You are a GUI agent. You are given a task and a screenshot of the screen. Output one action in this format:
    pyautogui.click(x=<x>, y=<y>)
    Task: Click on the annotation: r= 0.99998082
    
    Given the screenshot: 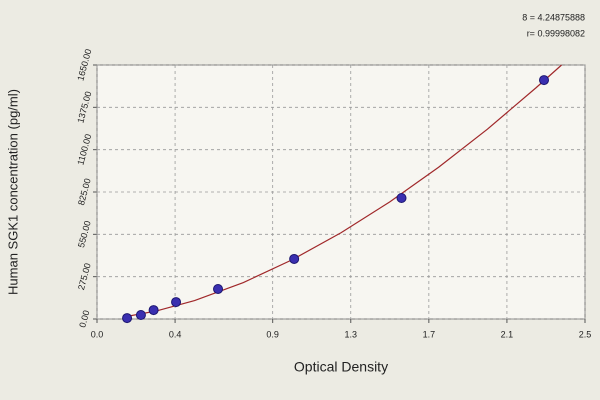 What is the action you would take?
    pyautogui.click(x=556, y=33)
    